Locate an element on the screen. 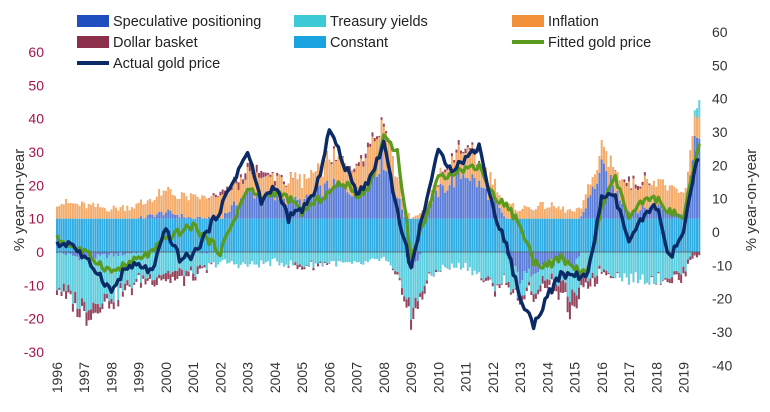 This screenshot has height=412, width=770. left-tick-label: 50 is located at coordinates (36, 85).